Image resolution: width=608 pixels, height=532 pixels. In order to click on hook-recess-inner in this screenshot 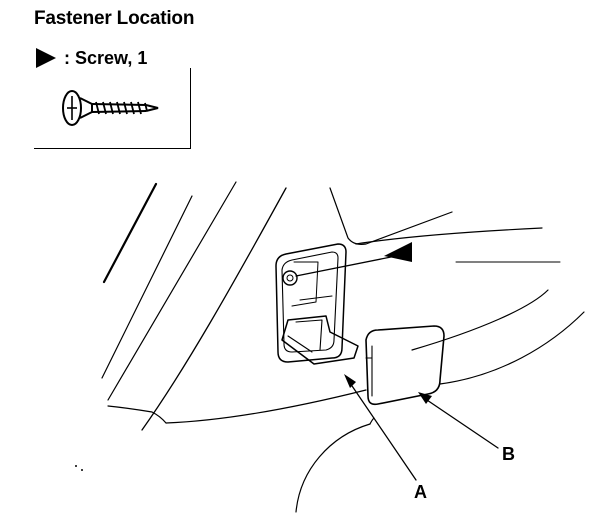, I will do `click(310, 302)`.